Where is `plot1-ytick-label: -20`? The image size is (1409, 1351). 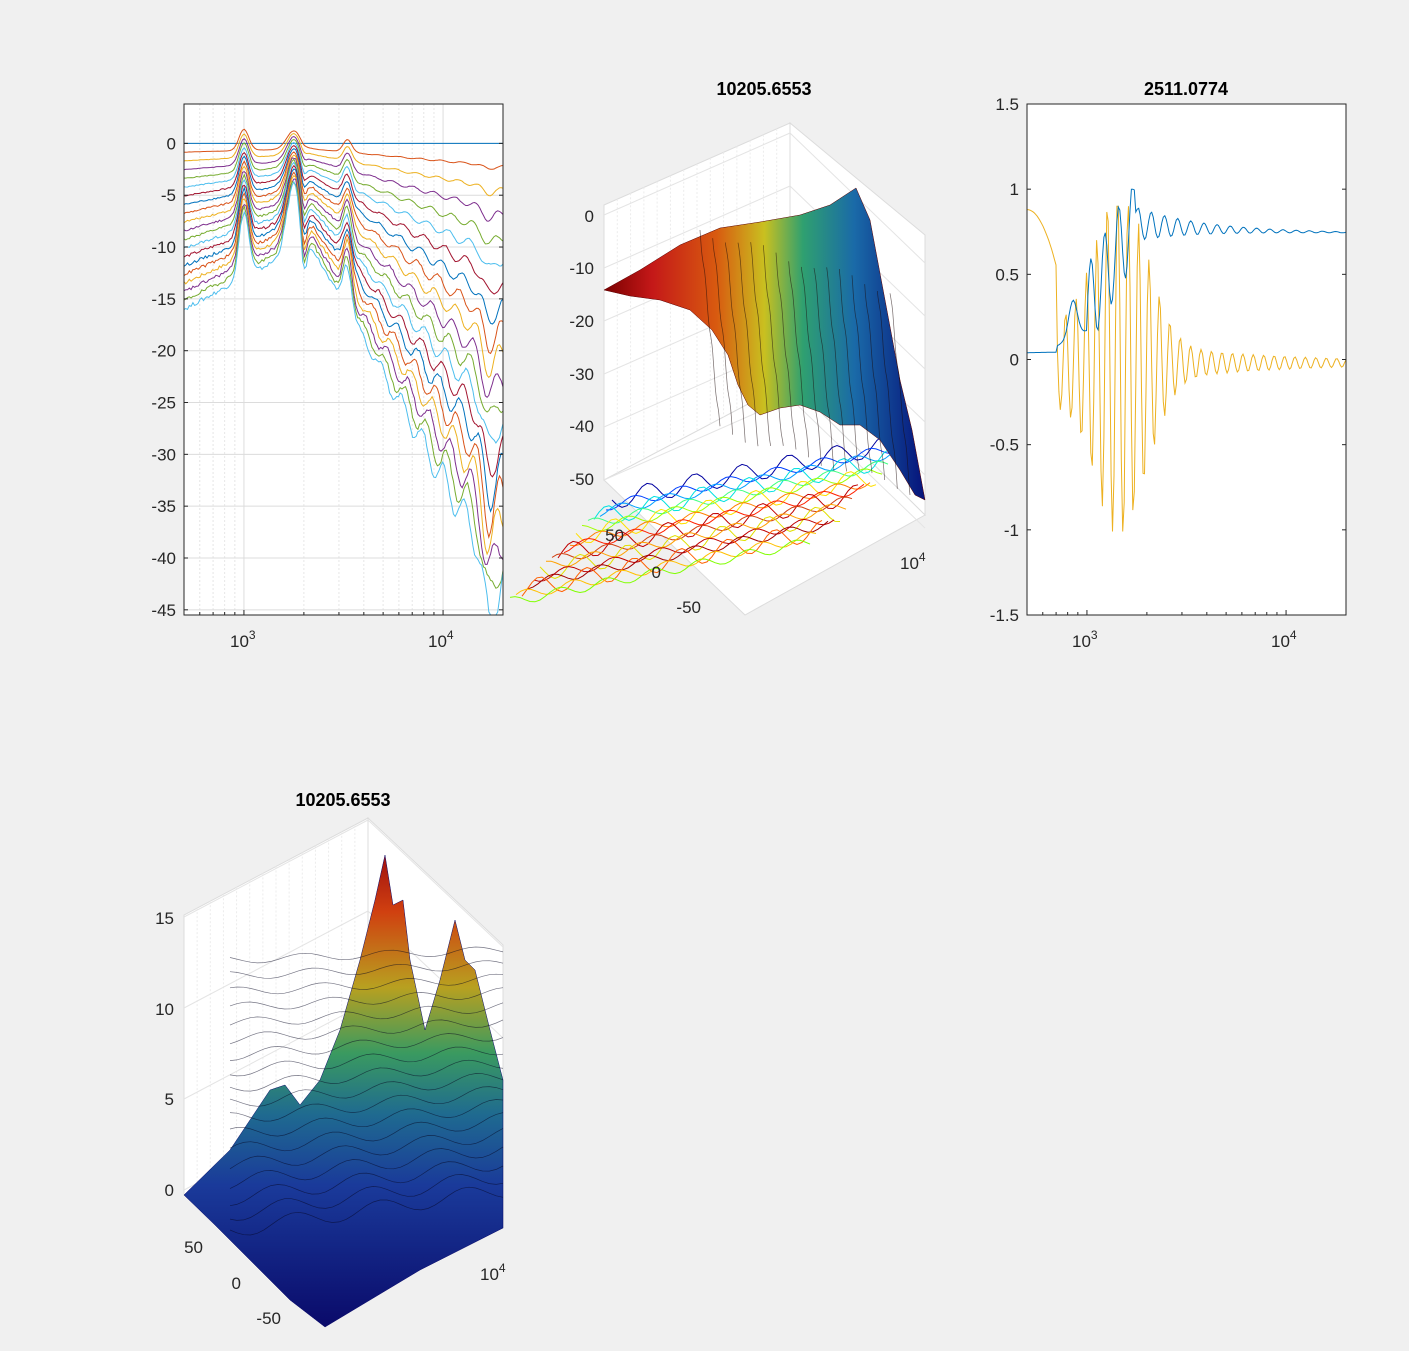 plot1-ytick-label: -20 is located at coordinates (163, 351).